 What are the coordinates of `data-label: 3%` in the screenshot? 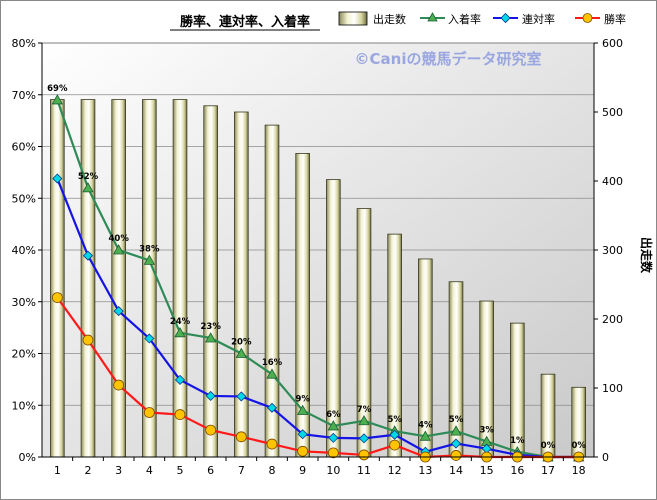 It's located at (486, 430).